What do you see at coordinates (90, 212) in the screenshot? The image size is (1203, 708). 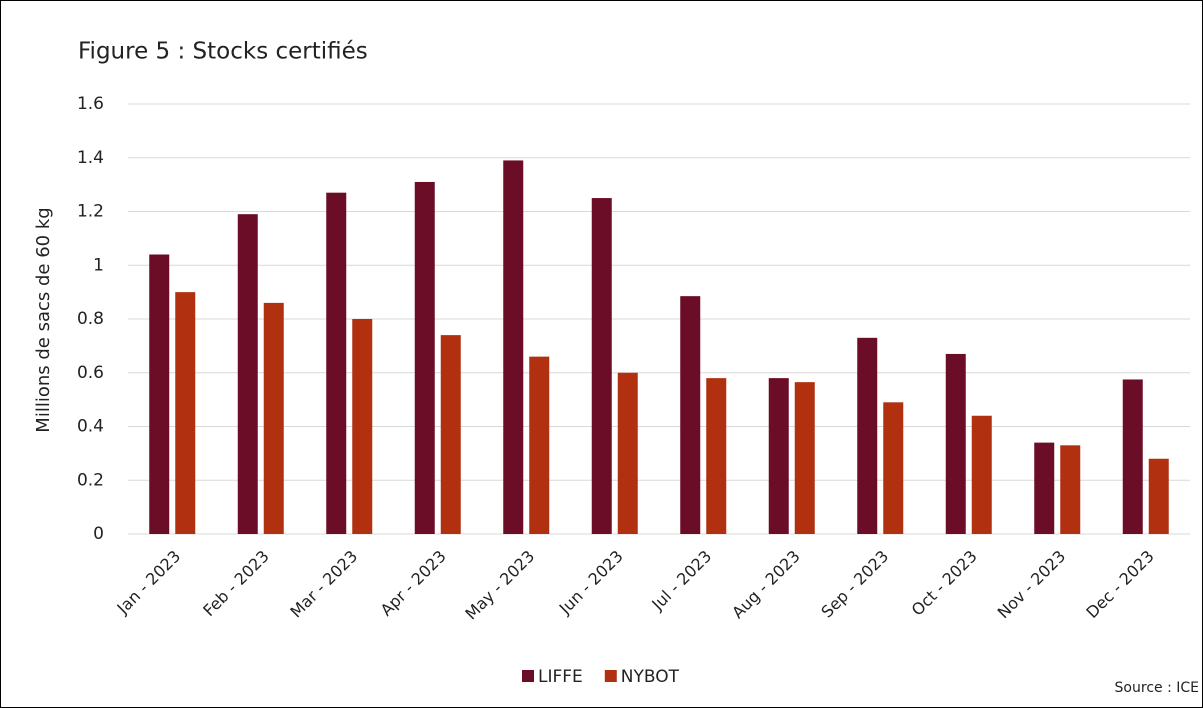 I see `y-tick-label: 1.2` at bounding box center [90, 212].